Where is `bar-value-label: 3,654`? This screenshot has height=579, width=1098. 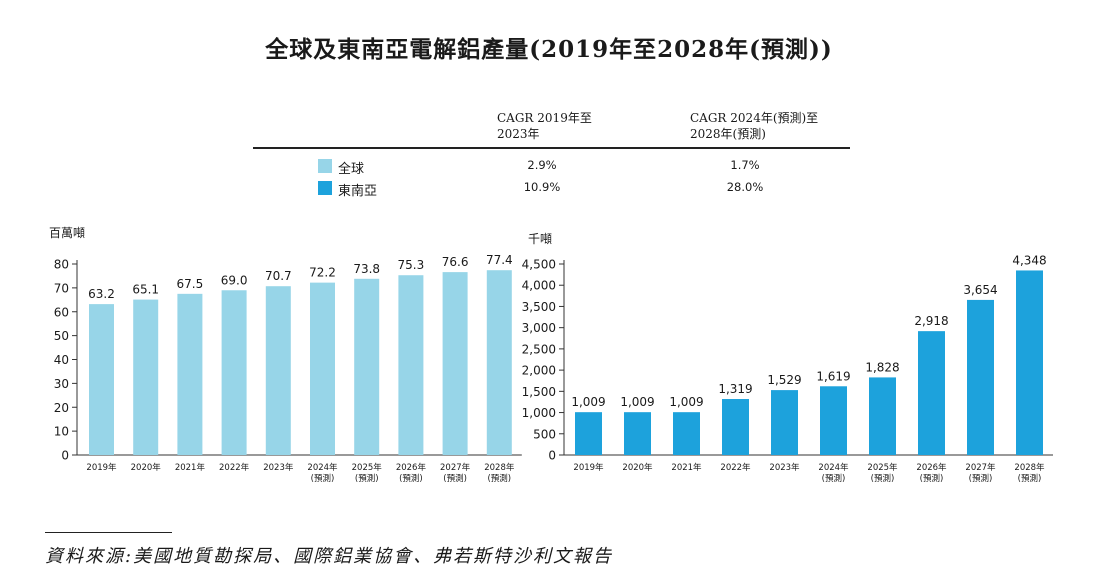 bar-value-label: 3,654 is located at coordinates (980, 290).